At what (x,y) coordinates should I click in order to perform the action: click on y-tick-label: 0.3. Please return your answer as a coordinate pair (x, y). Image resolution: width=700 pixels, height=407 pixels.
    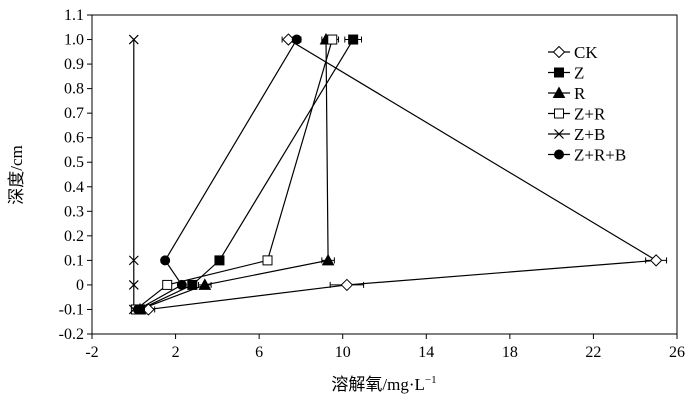
    Looking at the image, I should click on (74, 211).